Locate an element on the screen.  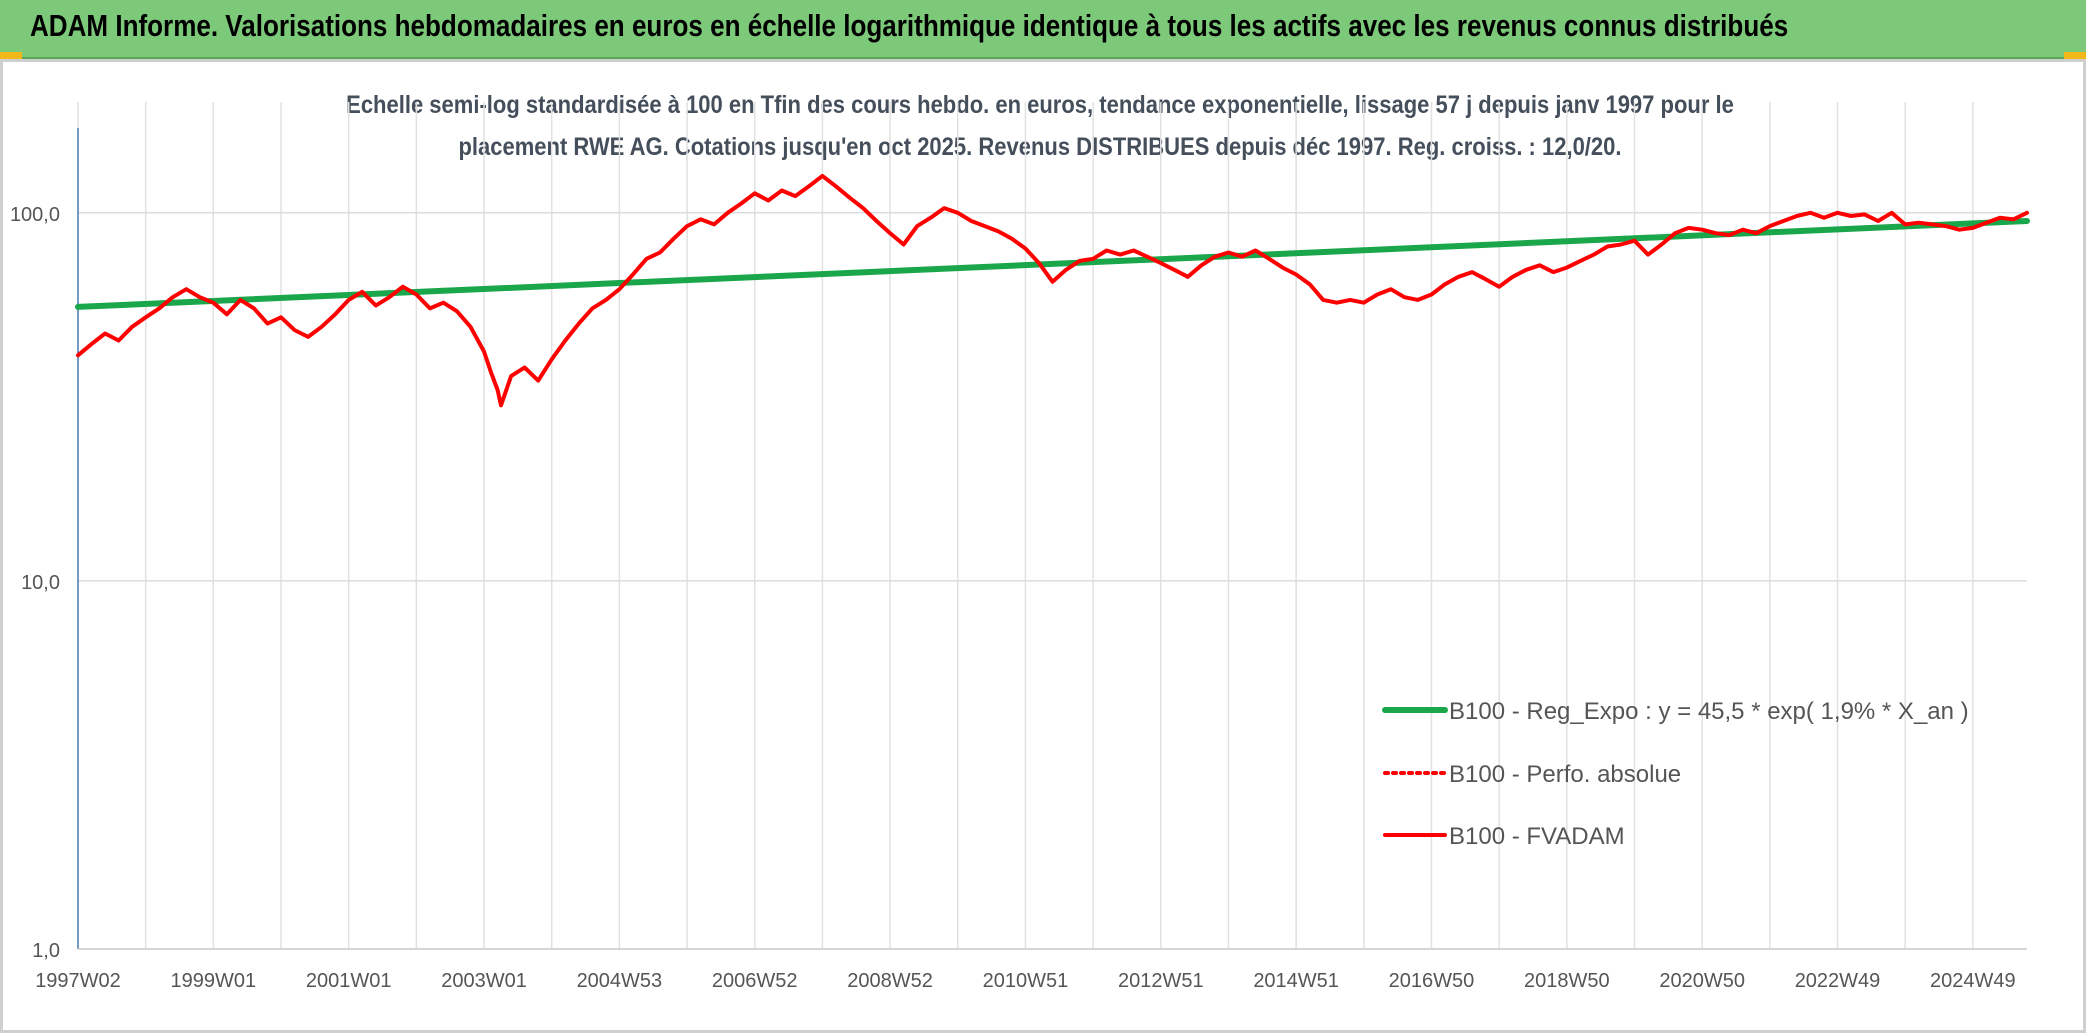
y-tick-label: 1,0 is located at coordinates (46, 951).